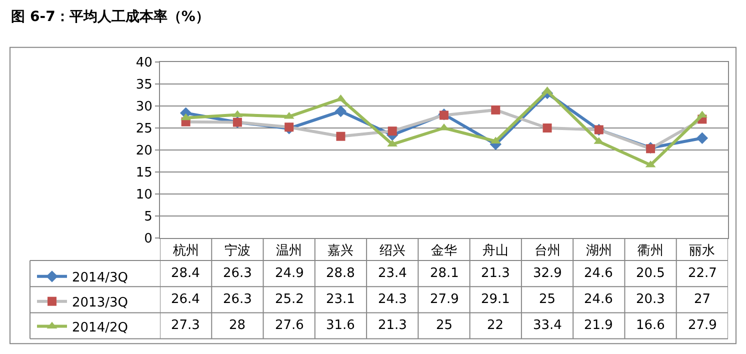 Image resolution: width=746 pixels, height=354 pixels. What do you see at coordinates (185, 251) in the screenshot?
I see `x-tick-label: 杭州` at bounding box center [185, 251].